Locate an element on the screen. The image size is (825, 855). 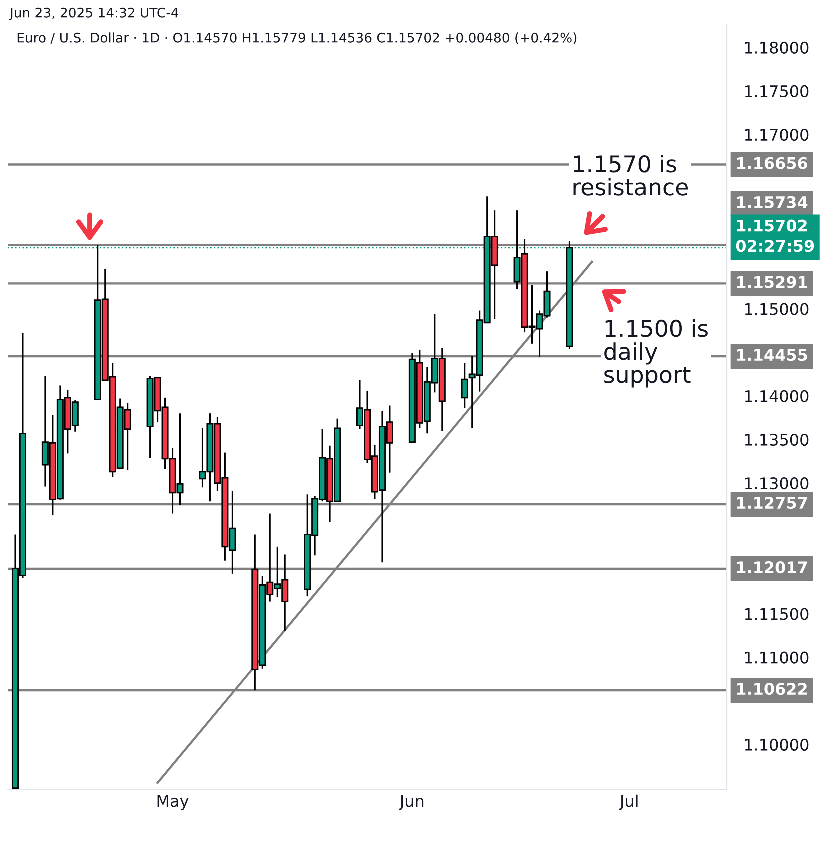
x-tick-label: Jul is located at coordinates (628, 802).